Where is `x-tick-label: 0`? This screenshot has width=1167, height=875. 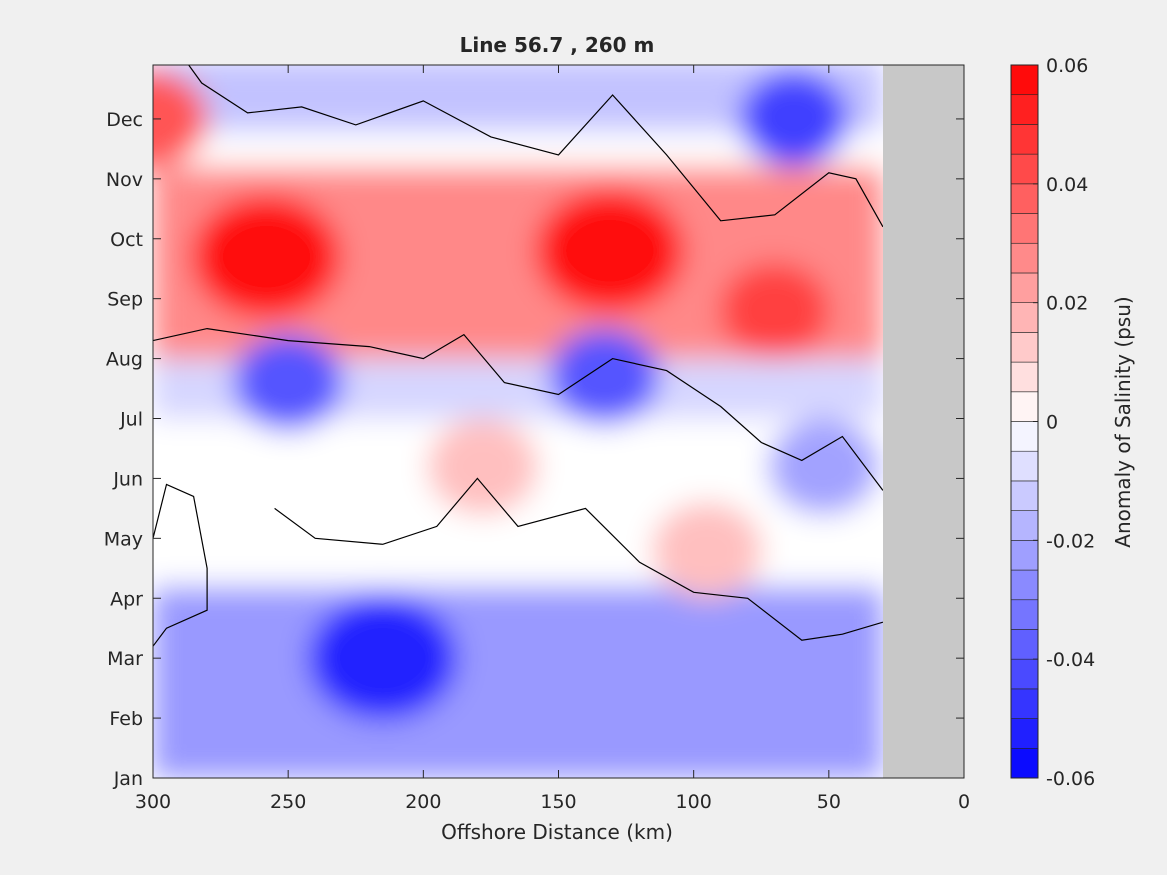 x-tick-label: 0 is located at coordinates (964, 802).